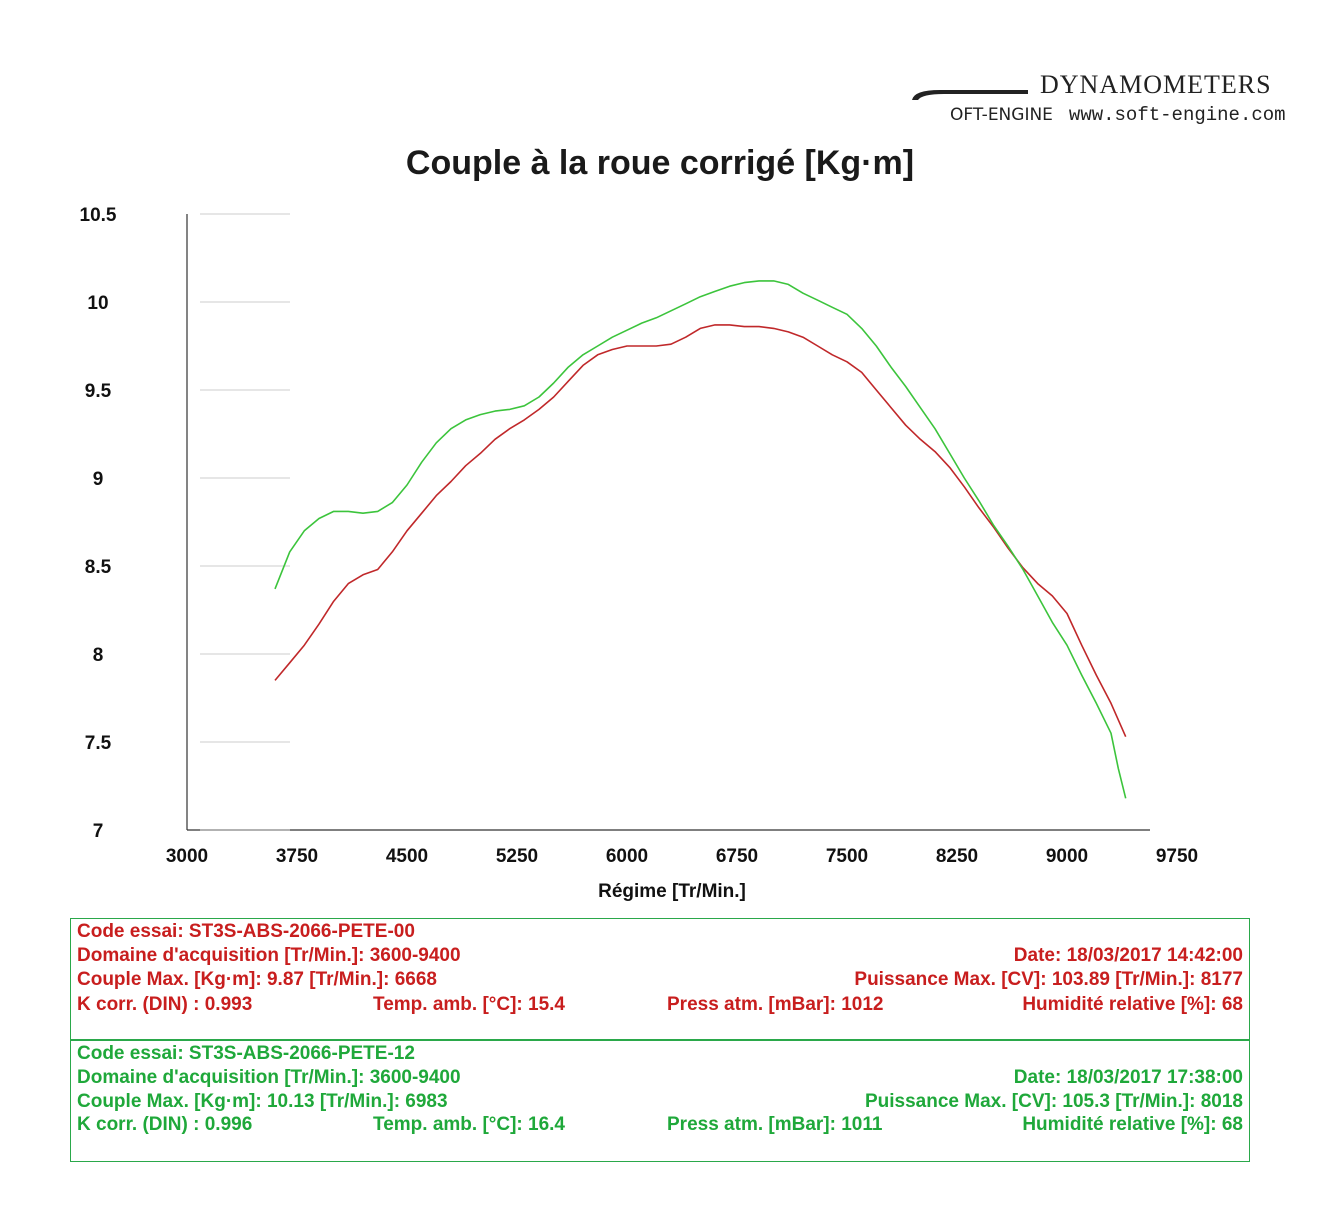  Describe the element at coordinates (165, 1004) in the screenshot. I see `run1-kcorr: K corr. (DIN) : 0.993` at that location.